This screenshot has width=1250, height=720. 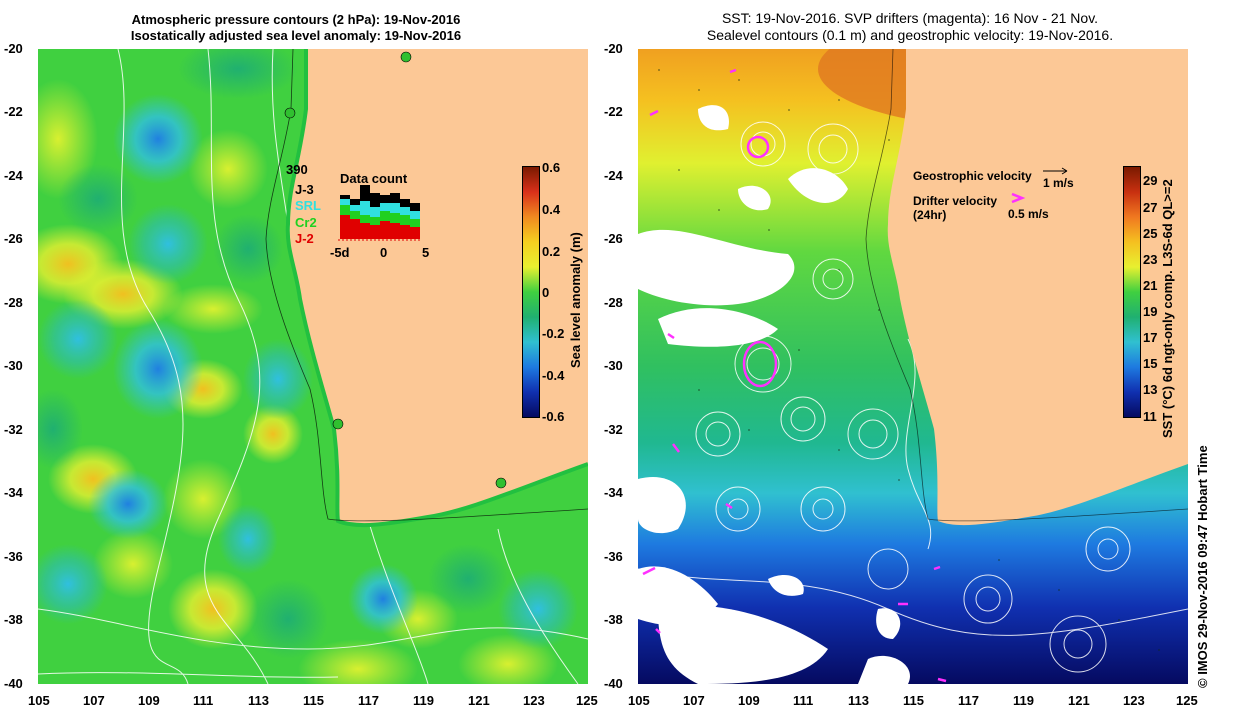 I want to click on sst-colorbar-label: SST (°C) 6d ngt-only comp. L3S-6d QL>=2, so click(x=1167, y=308).